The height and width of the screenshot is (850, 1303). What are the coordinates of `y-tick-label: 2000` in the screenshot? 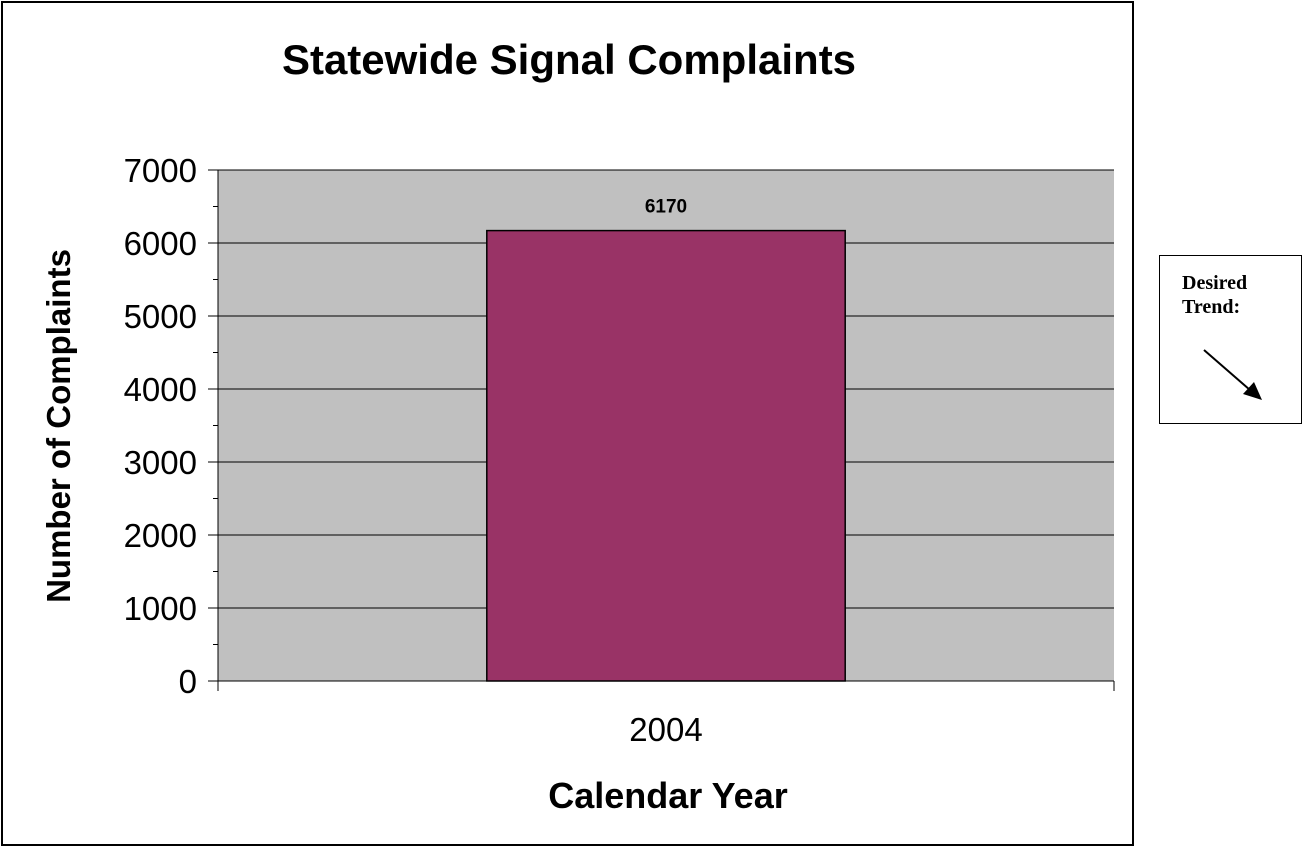 It's located at (160, 535).